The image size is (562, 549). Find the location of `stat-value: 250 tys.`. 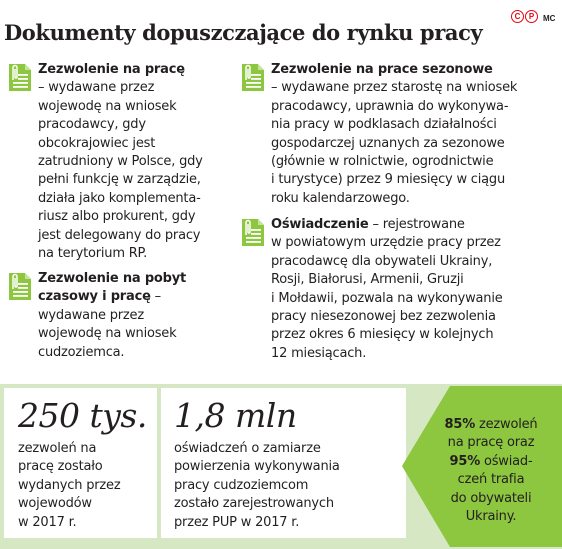

stat-value: 250 tys. is located at coordinates (82, 415).